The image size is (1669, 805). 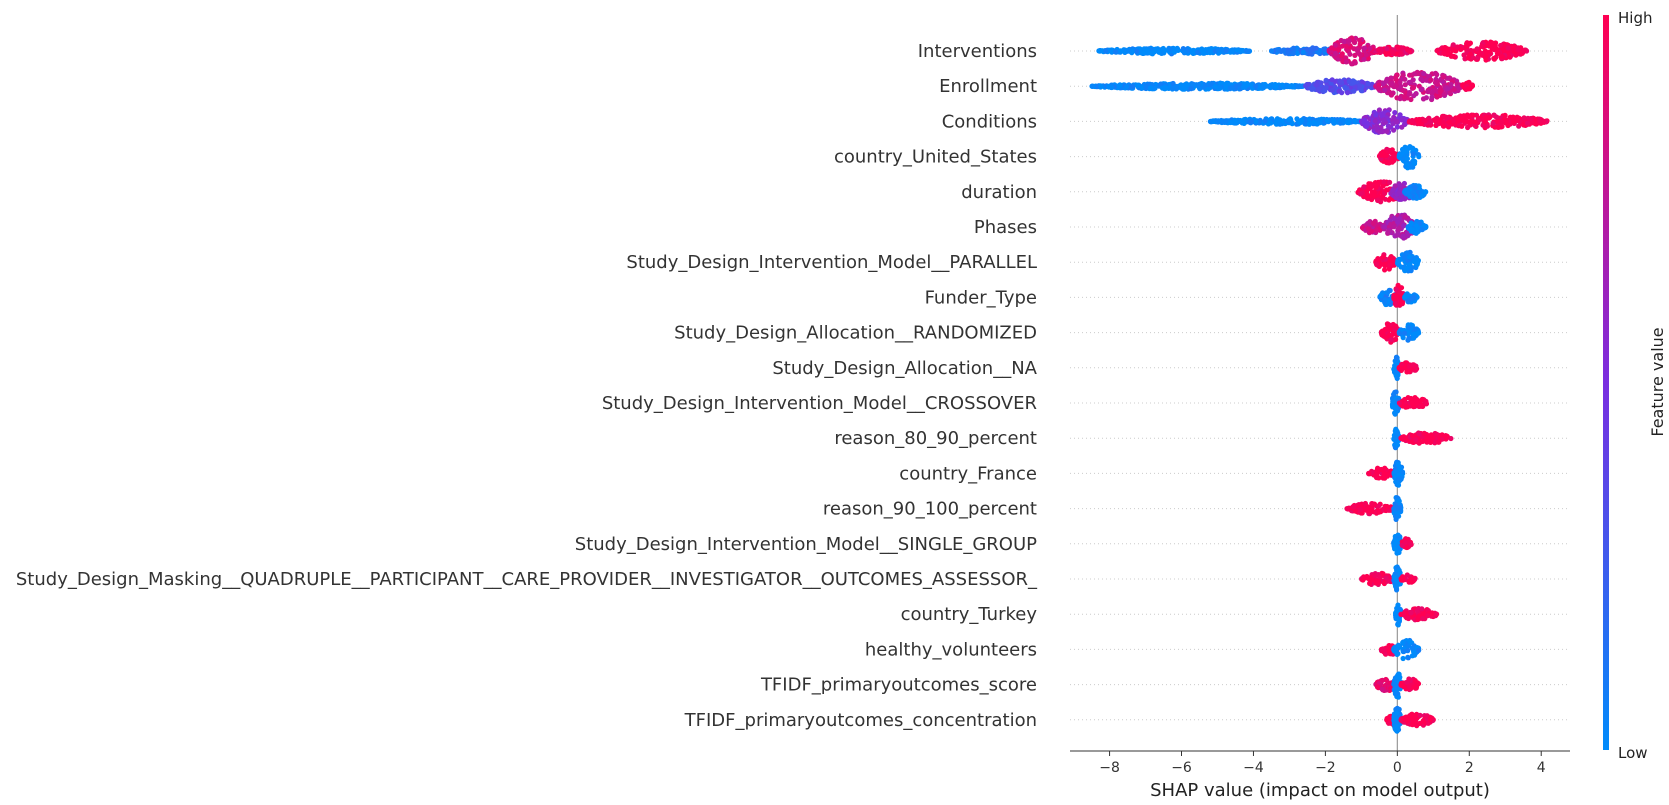 I want to click on feature-label: Enrollment, so click(x=988, y=86).